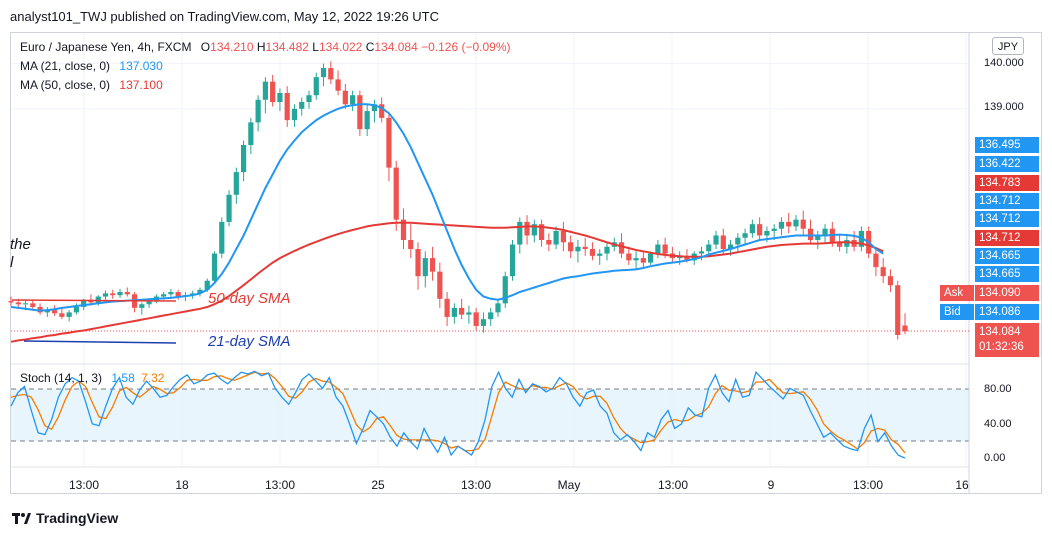 This screenshot has height=536, width=1052. I want to click on symbol-label: Euro / Japanese Yen, 4h, FXCM, so click(106, 47).